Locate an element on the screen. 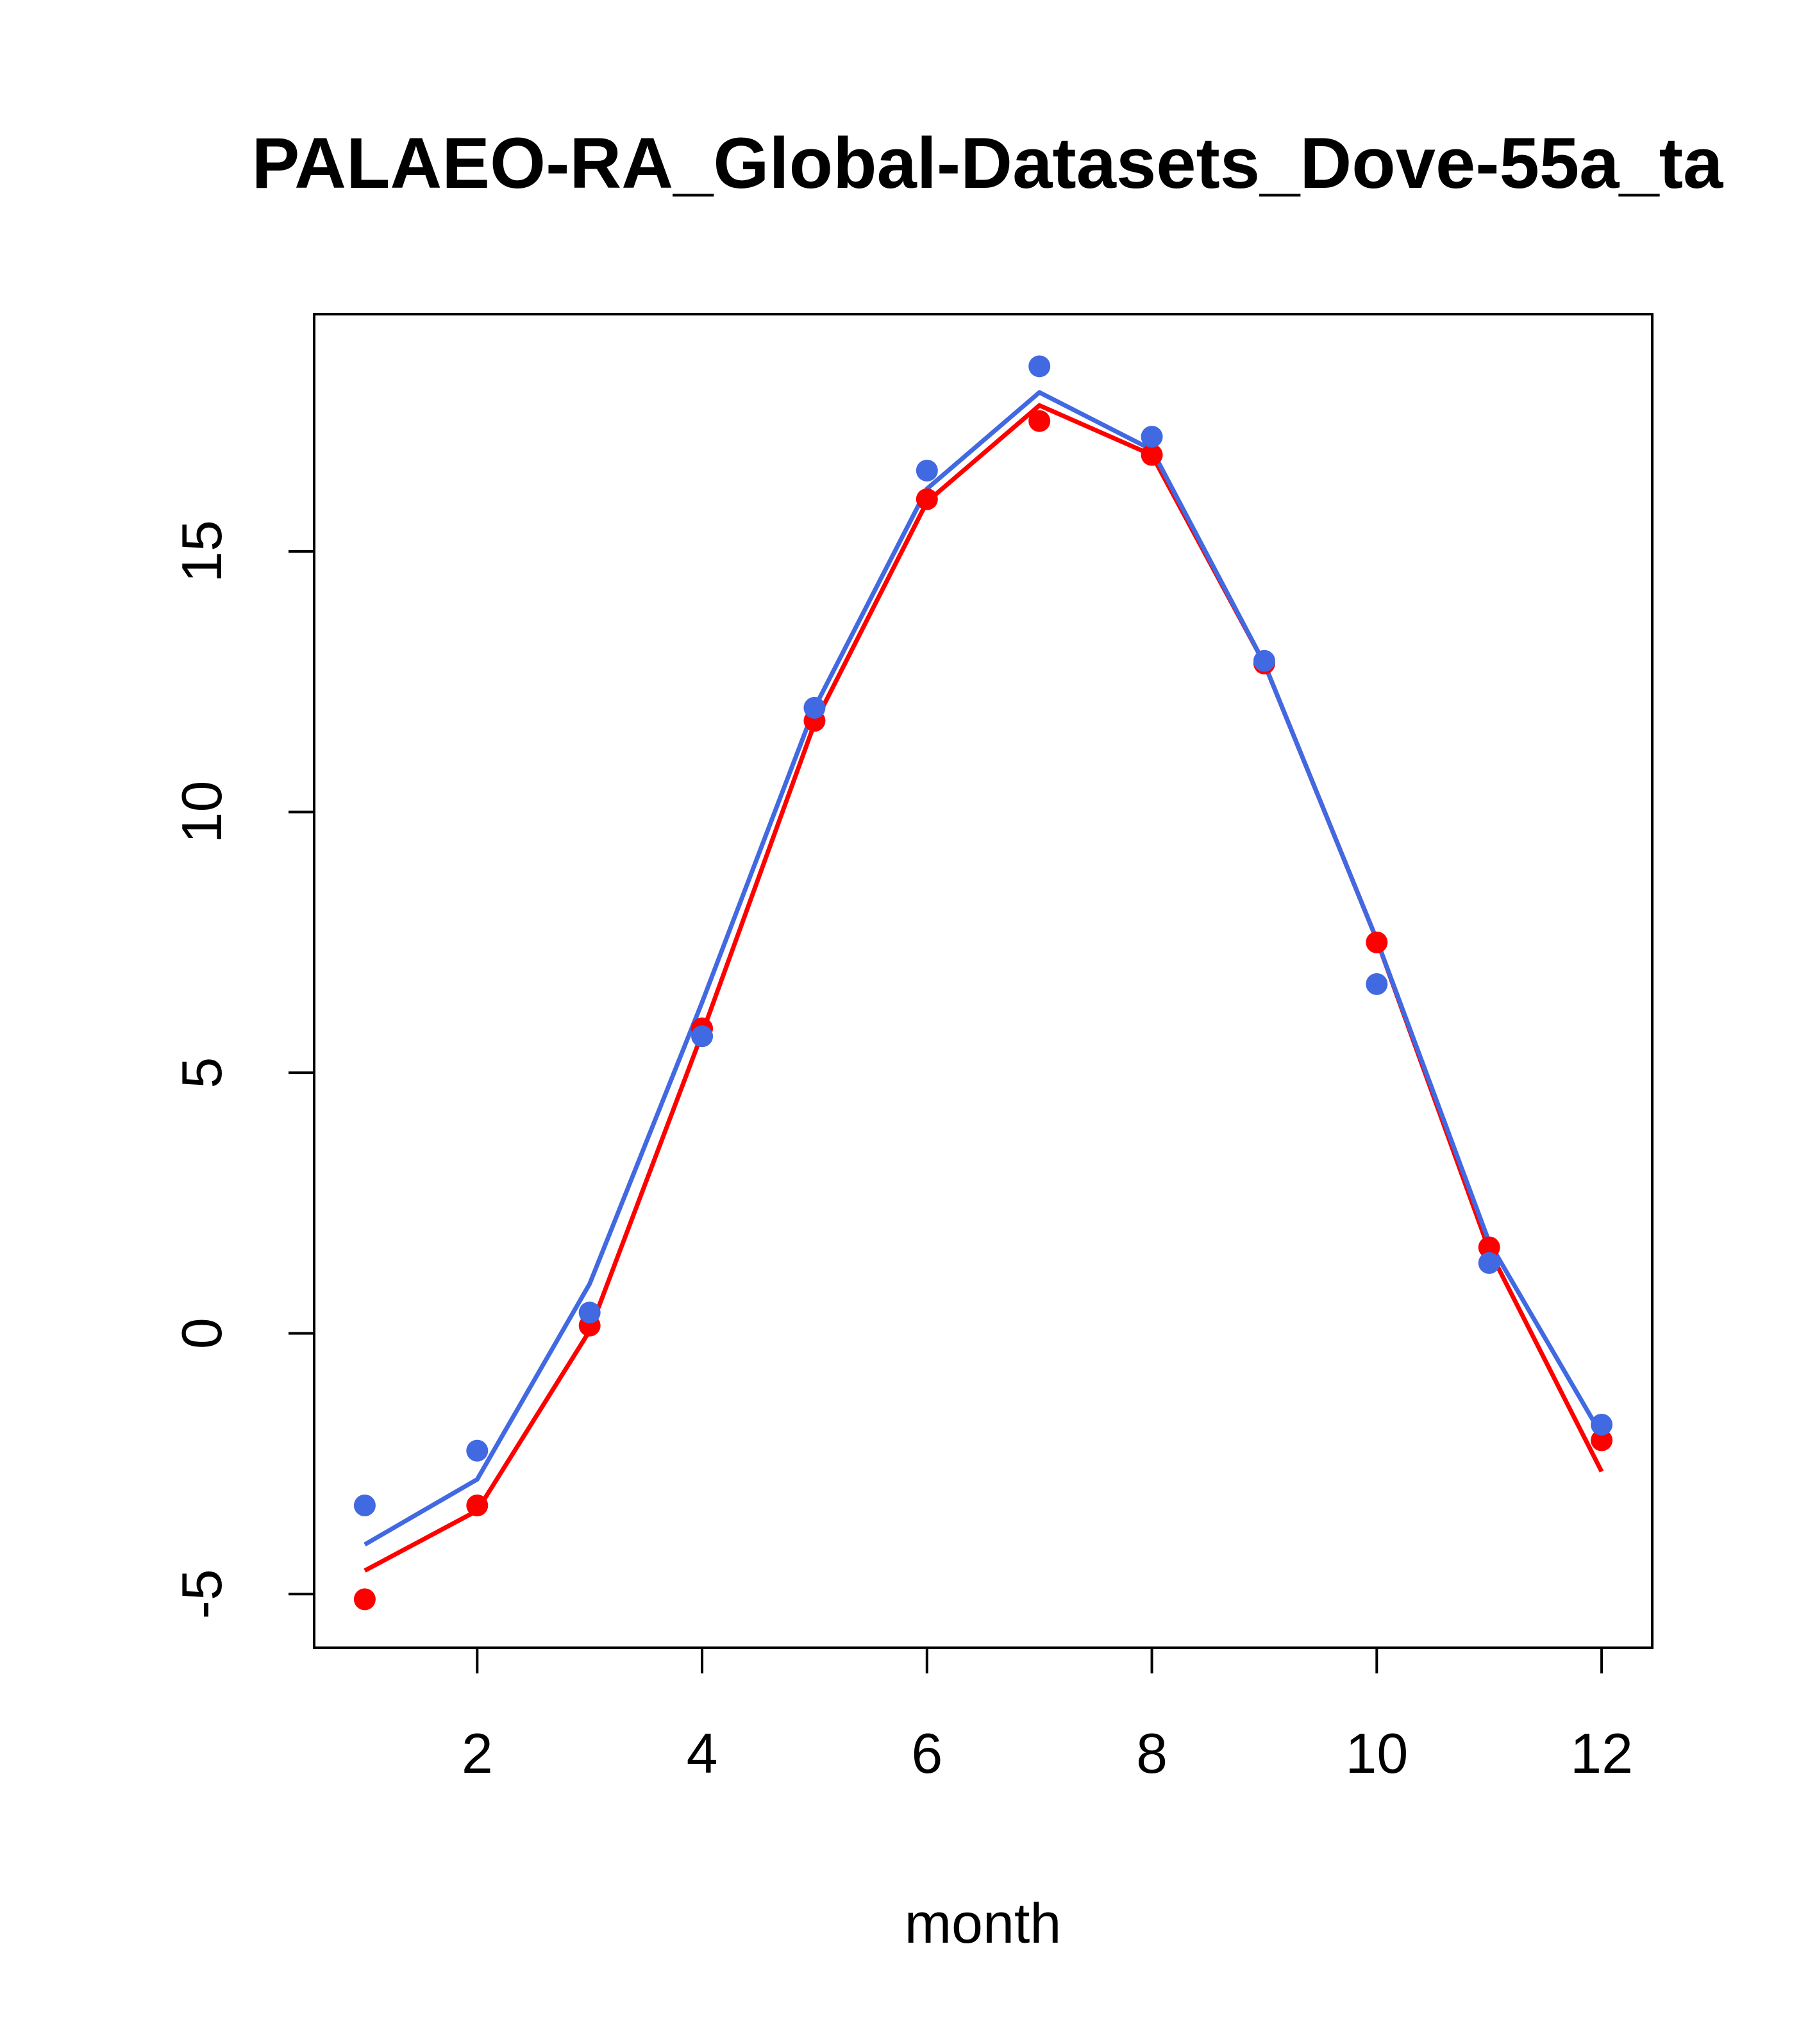 This screenshot has height=2044, width=1817. x-tick-label: 8 is located at coordinates (1152, 1753).